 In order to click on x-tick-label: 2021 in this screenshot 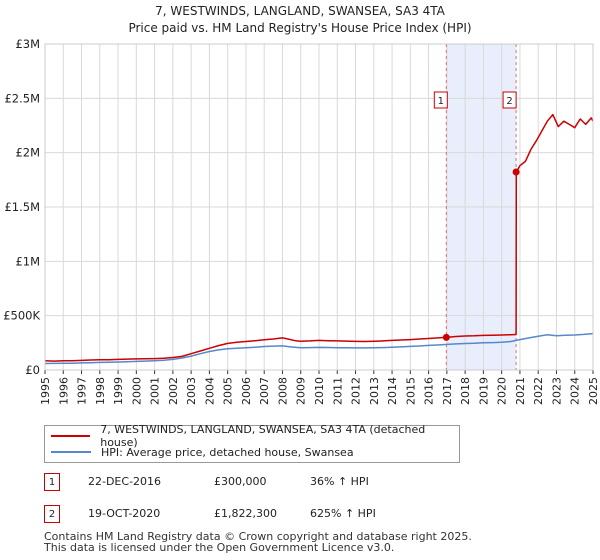, I will do `click(520, 391)`.